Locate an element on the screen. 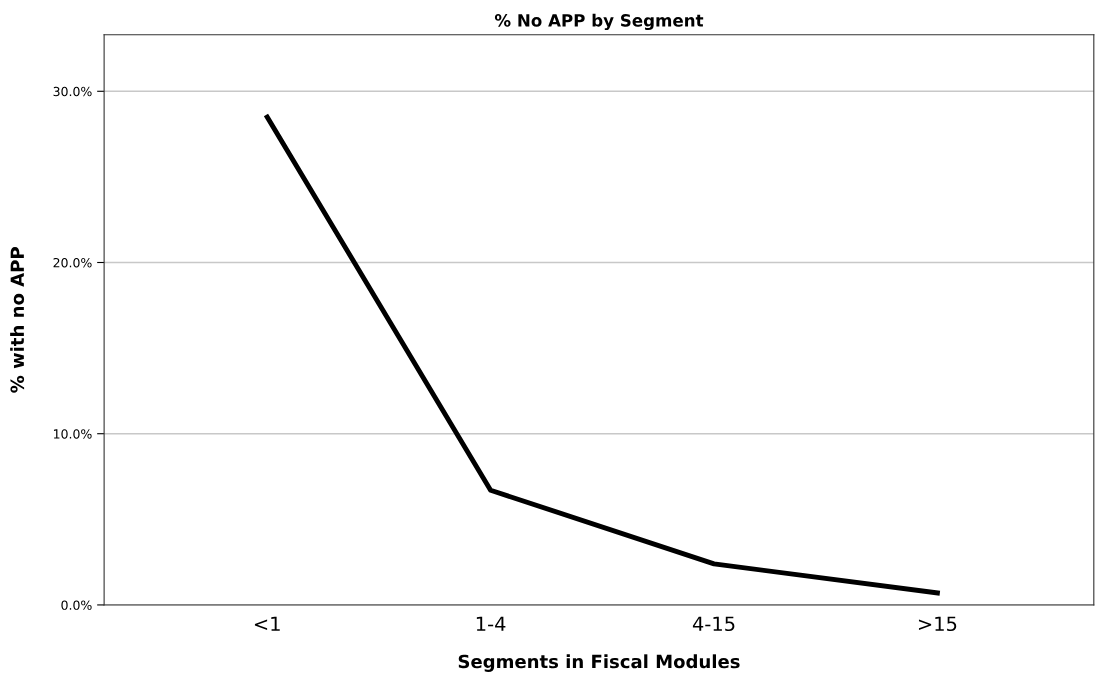  x-axis-title: Segments in Fiscal Modules is located at coordinates (599, 663).